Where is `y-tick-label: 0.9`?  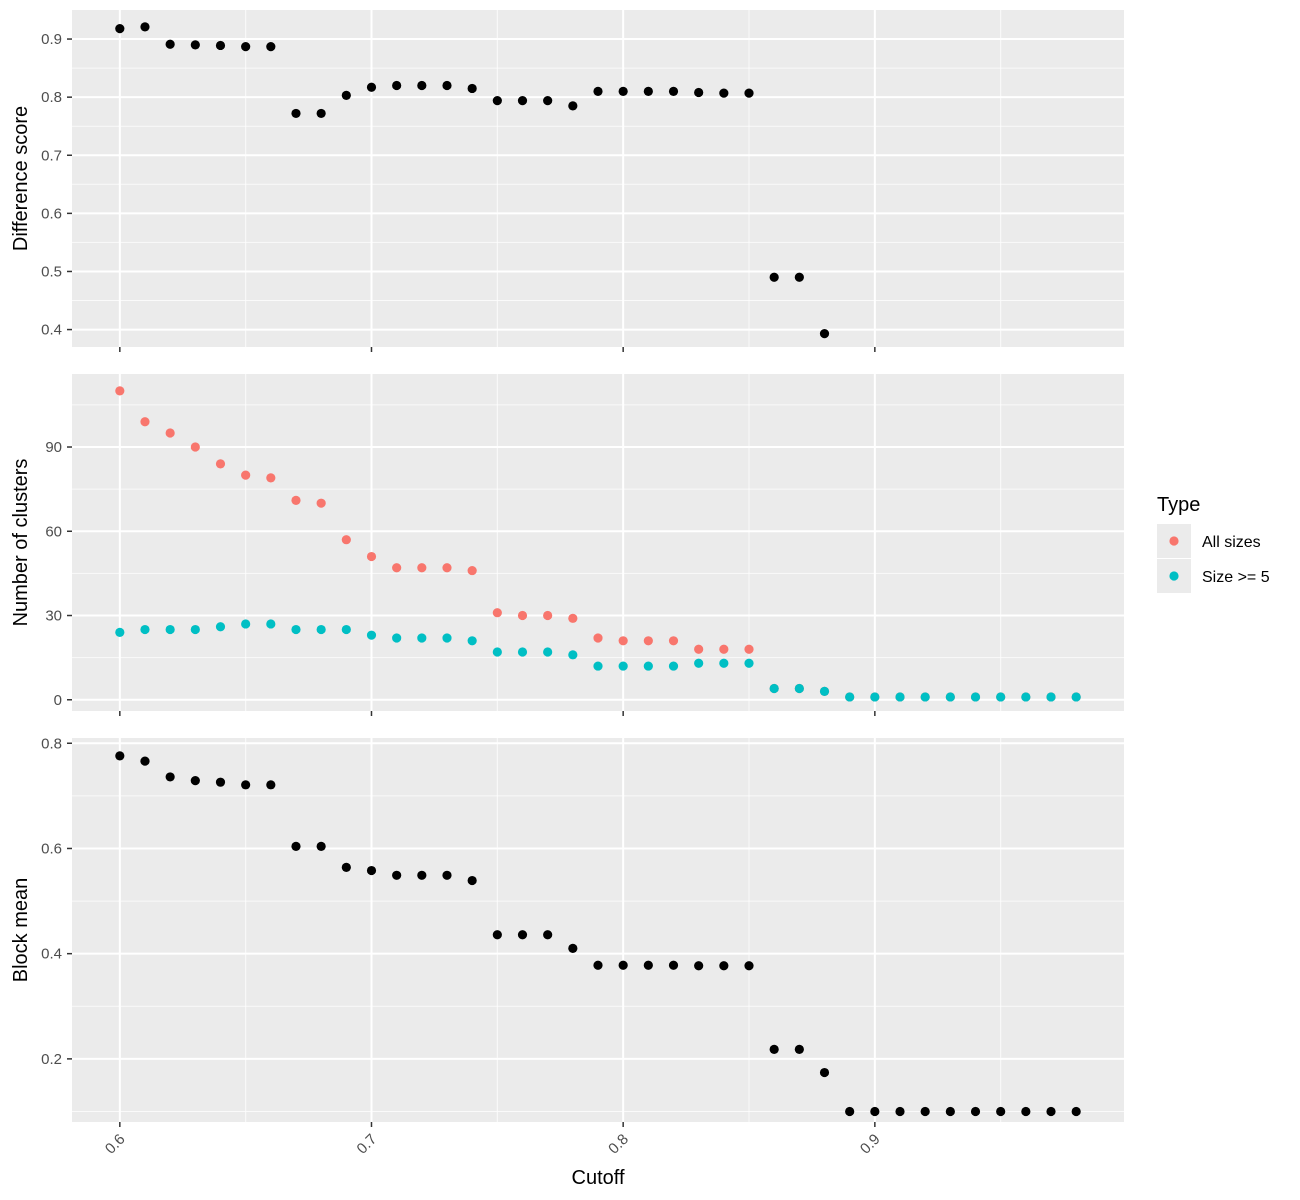
y-tick-label: 0.9 is located at coordinates (51, 39).